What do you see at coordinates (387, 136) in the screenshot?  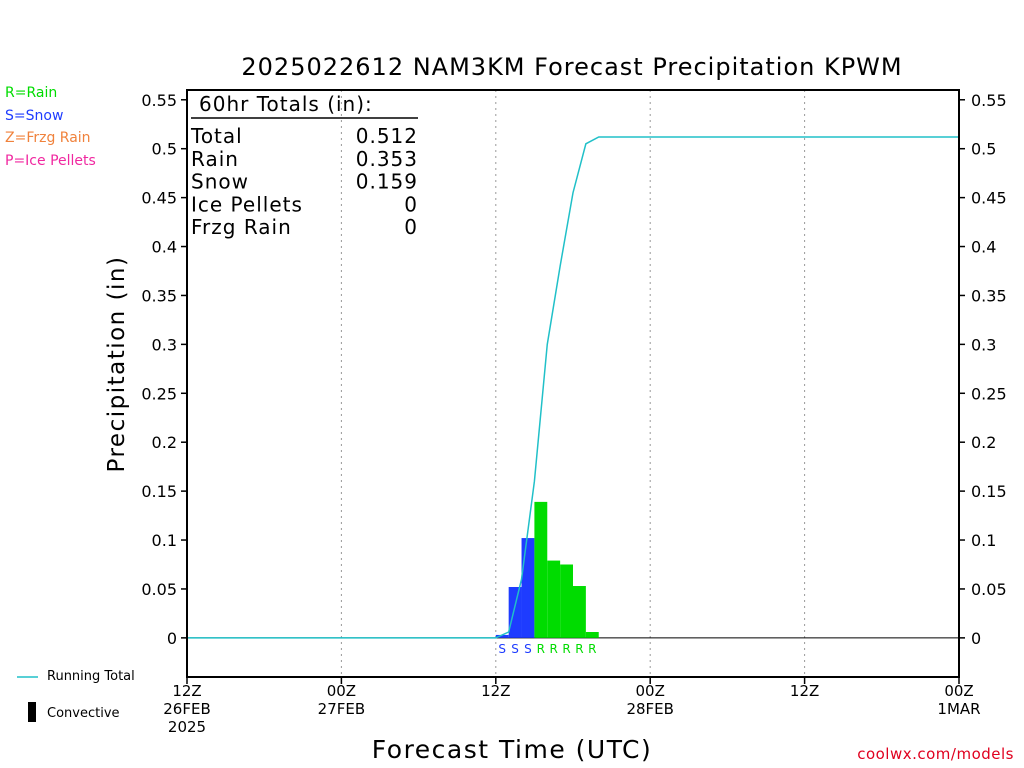 I see `totals-row-value: 0.512` at bounding box center [387, 136].